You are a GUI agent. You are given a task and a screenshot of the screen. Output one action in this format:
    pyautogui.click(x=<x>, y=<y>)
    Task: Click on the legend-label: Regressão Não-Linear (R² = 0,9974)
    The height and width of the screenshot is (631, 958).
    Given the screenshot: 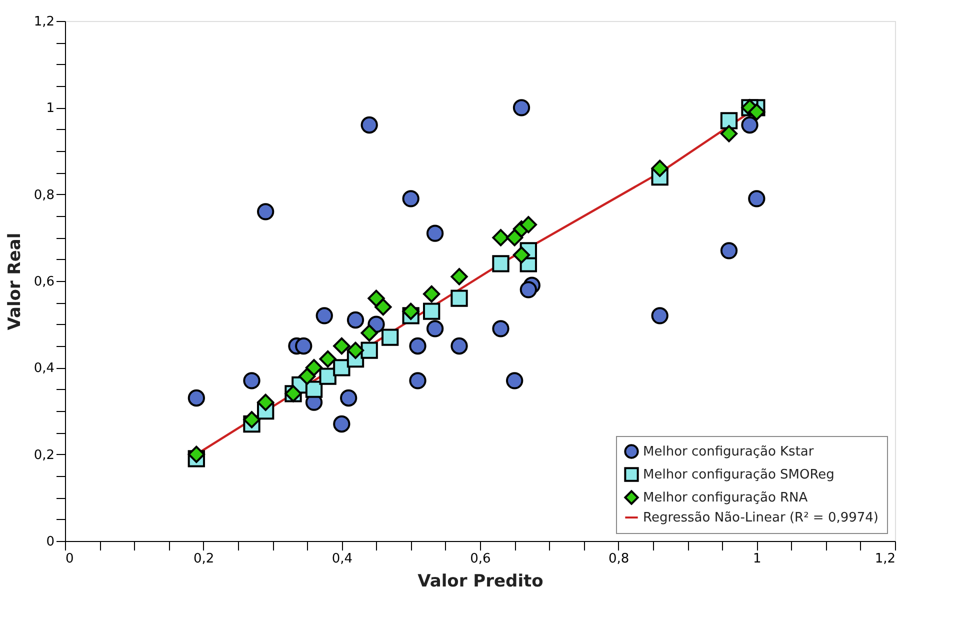 What is the action you would take?
    pyautogui.click(x=760, y=518)
    